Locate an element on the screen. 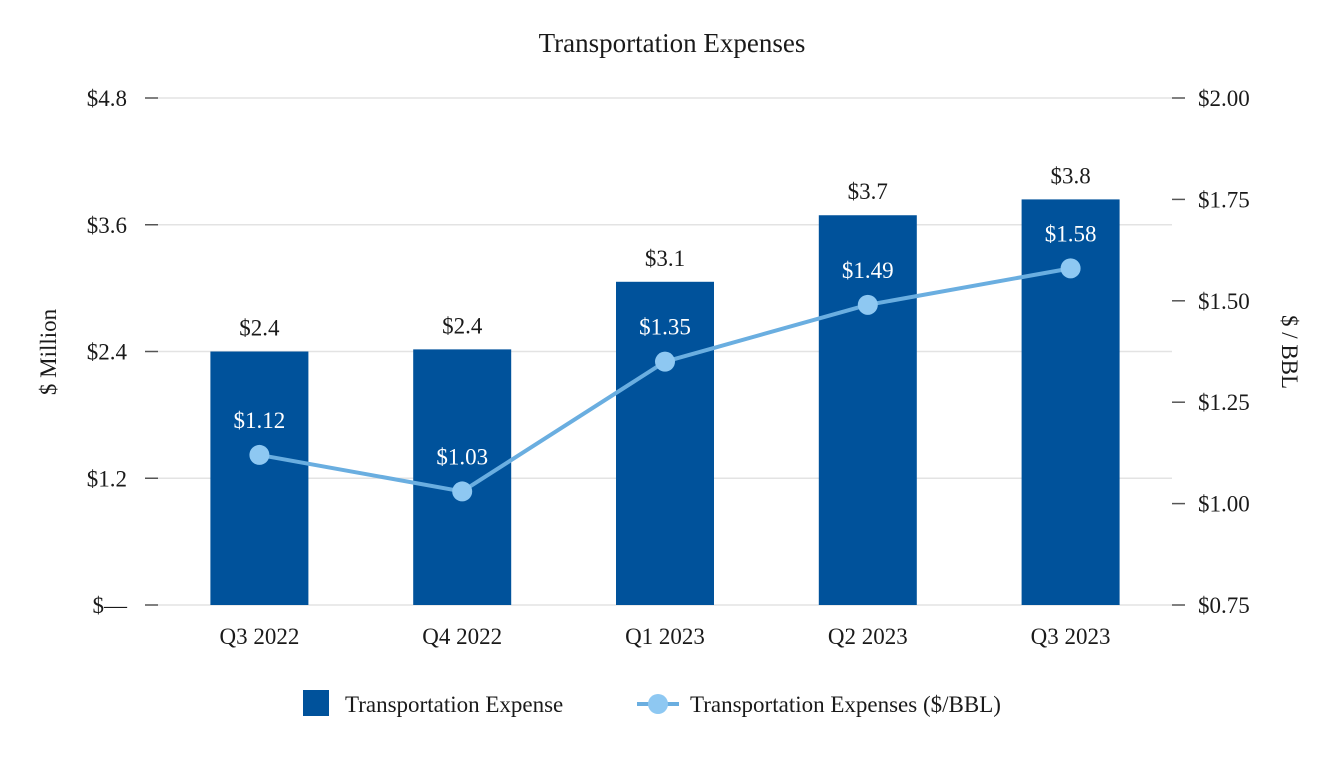  chart-title: Transportation Expenses is located at coordinates (672, 43).